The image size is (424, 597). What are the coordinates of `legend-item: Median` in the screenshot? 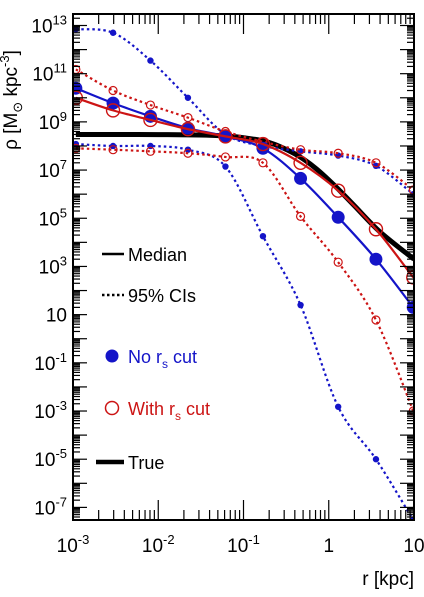 It's located at (144, 255).